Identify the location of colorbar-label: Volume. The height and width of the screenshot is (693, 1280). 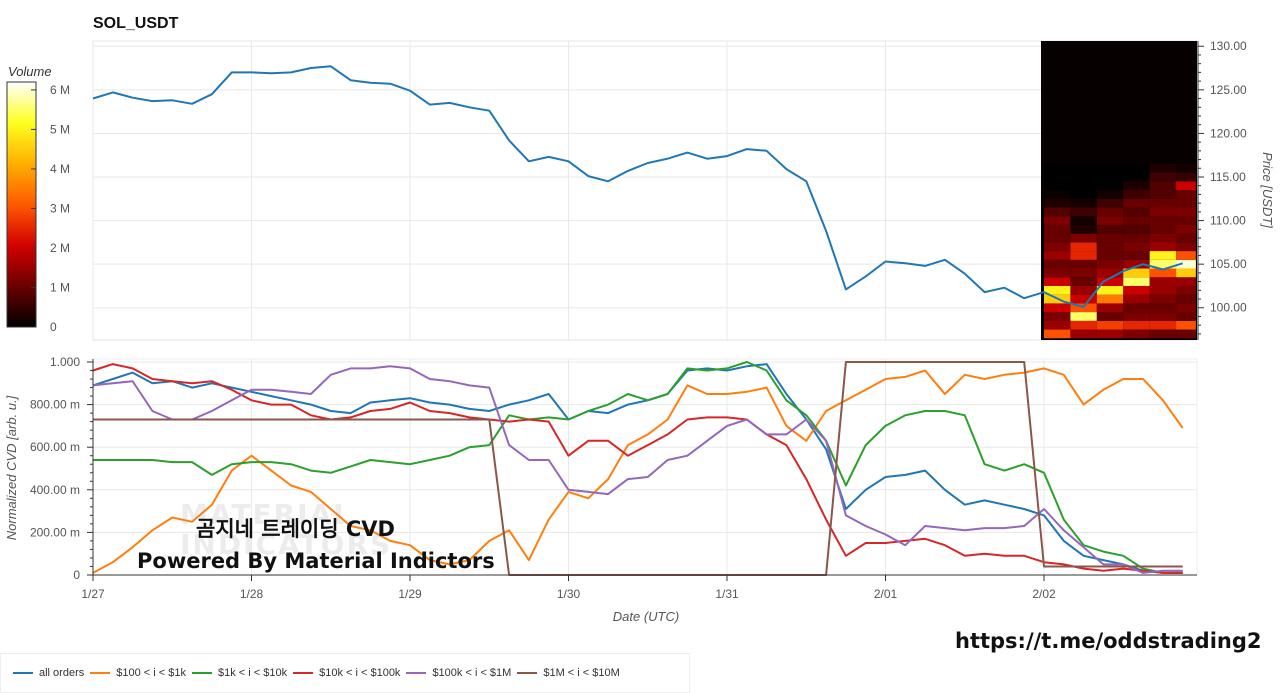
(30, 71).